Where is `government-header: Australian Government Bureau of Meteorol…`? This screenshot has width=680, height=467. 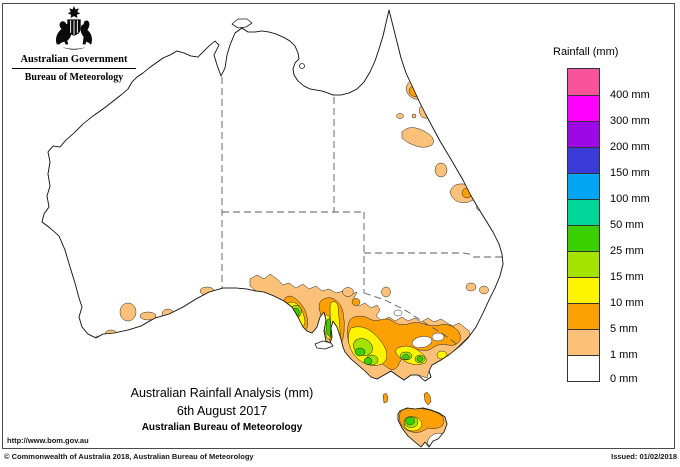 government-header: Australian Government Bureau of Meteorol… is located at coordinates (74, 44).